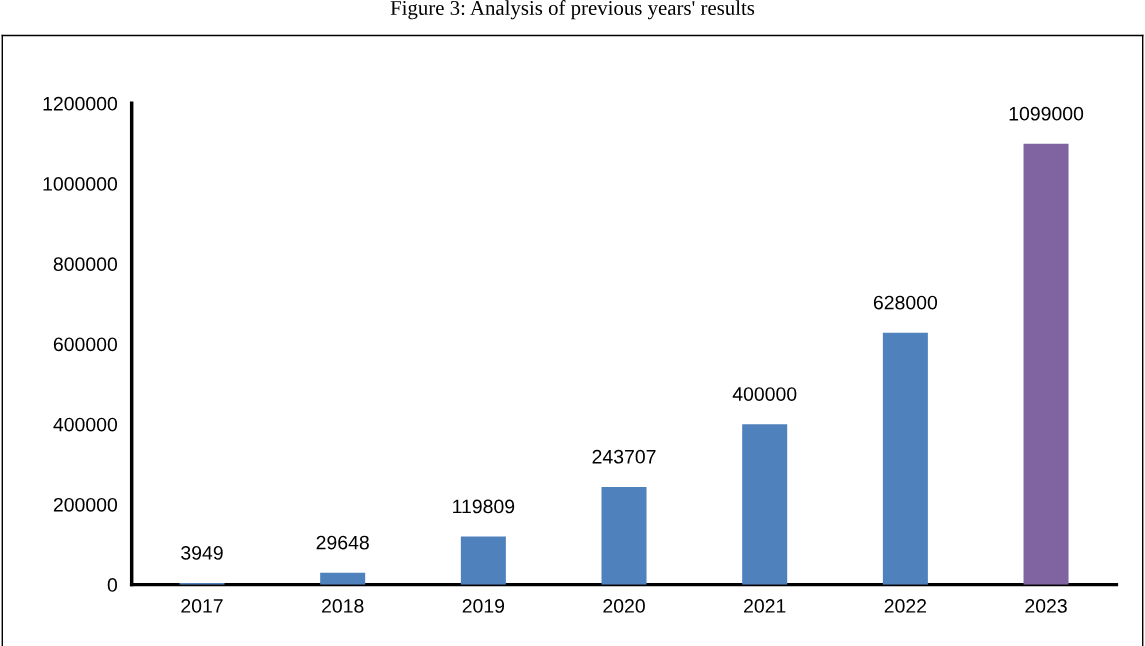 The height and width of the screenshot is (646, 1145). What do you see at coordinates (202, 606) in the screenshot?
I see `x-tick-label: 2017` at bounding box center [202, 606].